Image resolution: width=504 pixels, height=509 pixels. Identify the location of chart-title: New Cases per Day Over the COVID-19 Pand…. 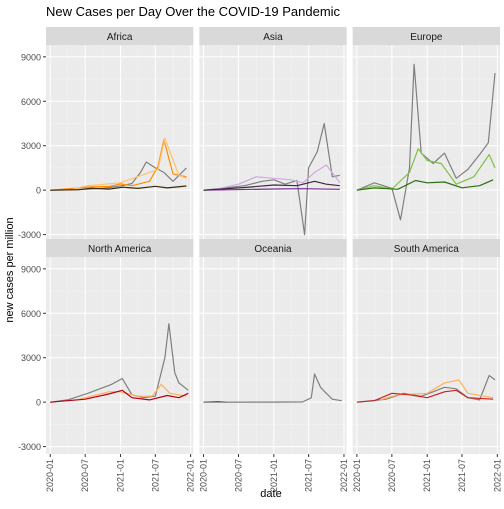
(193, 11).